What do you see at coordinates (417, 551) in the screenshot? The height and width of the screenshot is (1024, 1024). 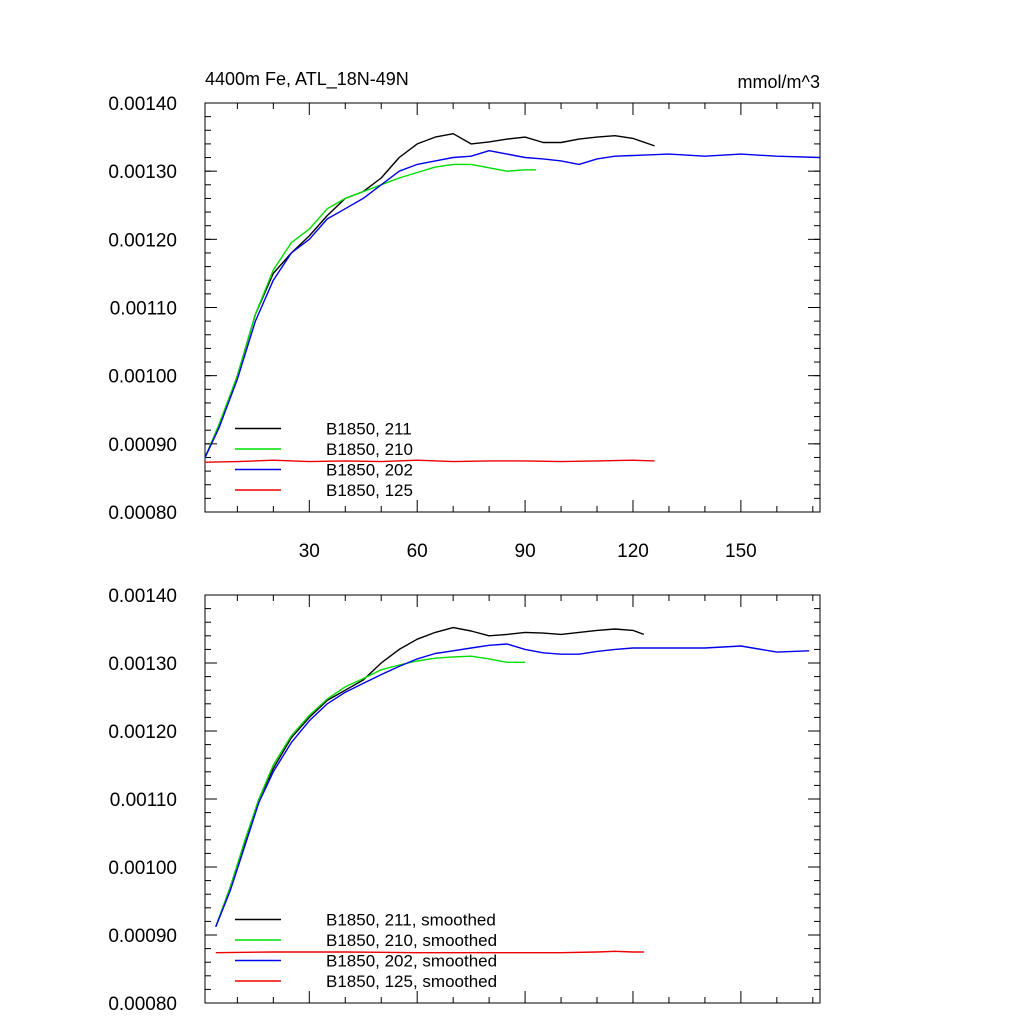 I see `x-tick-label: 60` at bounding box center [417, 551].